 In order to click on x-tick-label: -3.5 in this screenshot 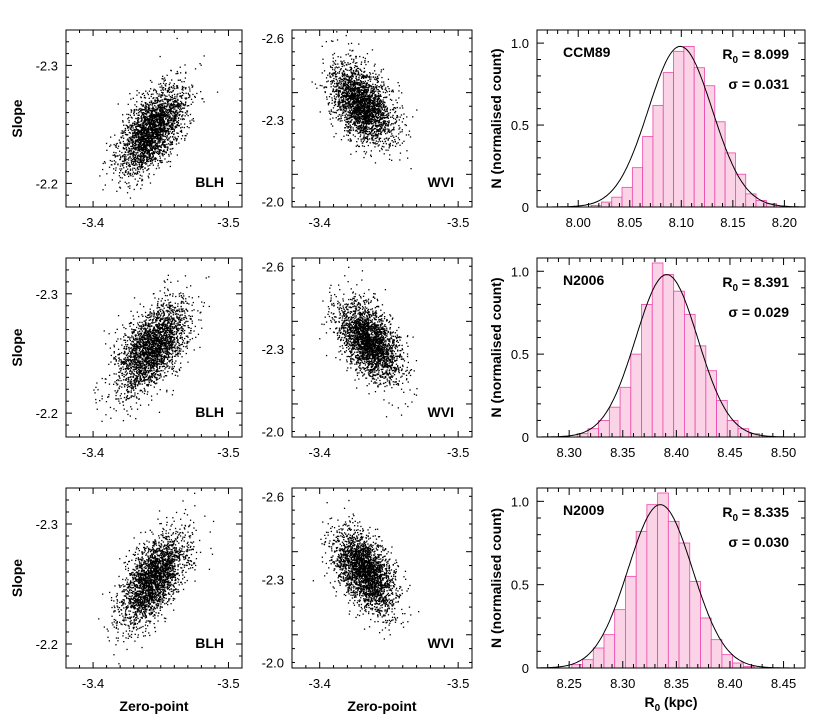, I will do `click(228, 222)`.